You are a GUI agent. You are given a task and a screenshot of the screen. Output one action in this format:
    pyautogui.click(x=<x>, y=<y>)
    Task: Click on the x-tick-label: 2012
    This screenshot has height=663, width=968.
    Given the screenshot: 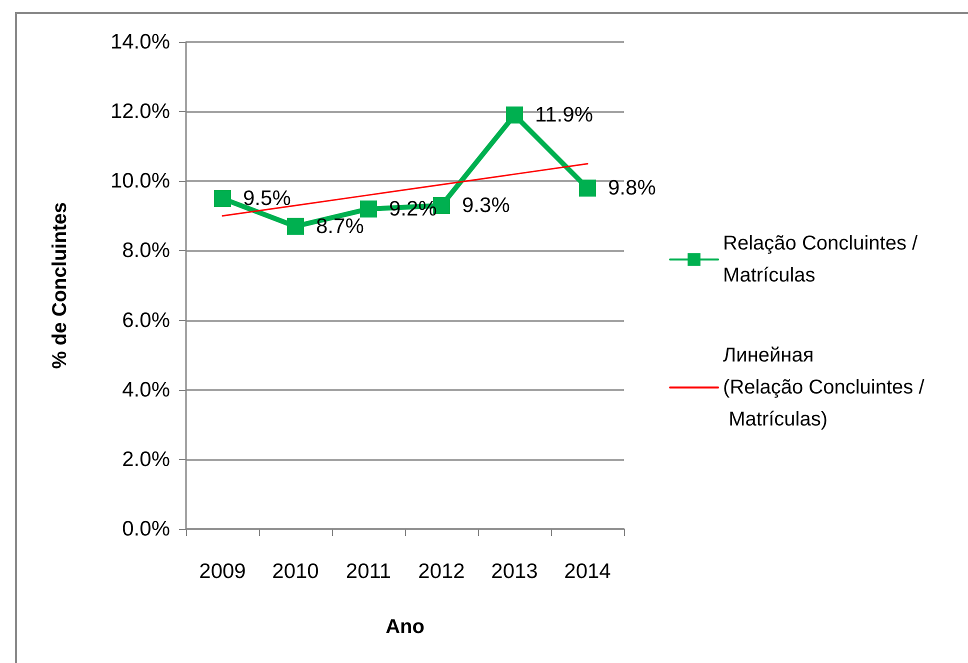 What is the action you would take?
    pyautogui.click(x=441, y=571)
    